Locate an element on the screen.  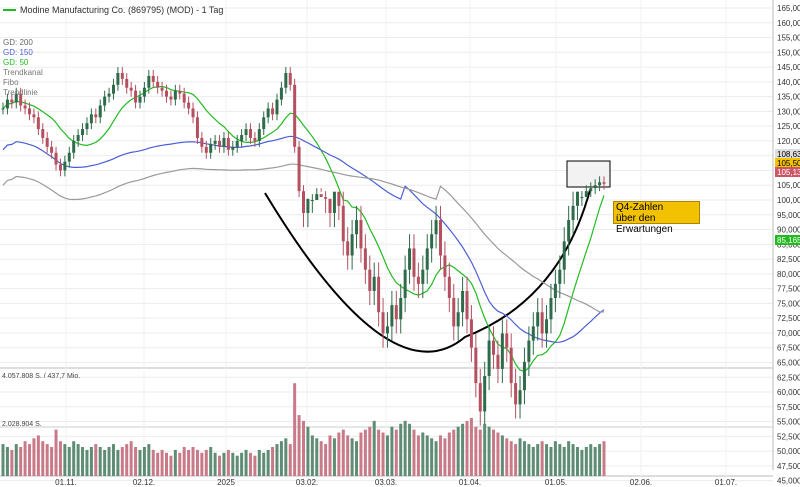
indicator-fibo: Fibo is located at coordinates (11, 82).